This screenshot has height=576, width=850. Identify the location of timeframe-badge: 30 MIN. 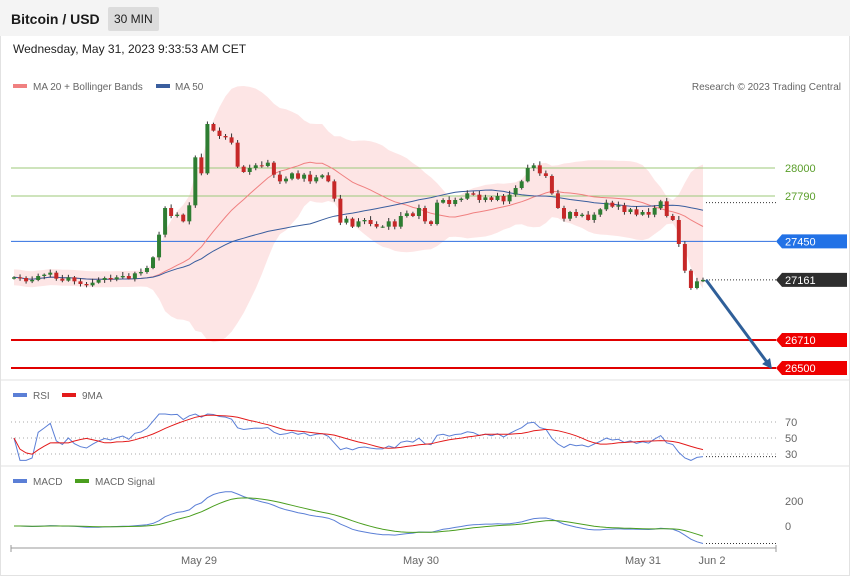
(133, 19).